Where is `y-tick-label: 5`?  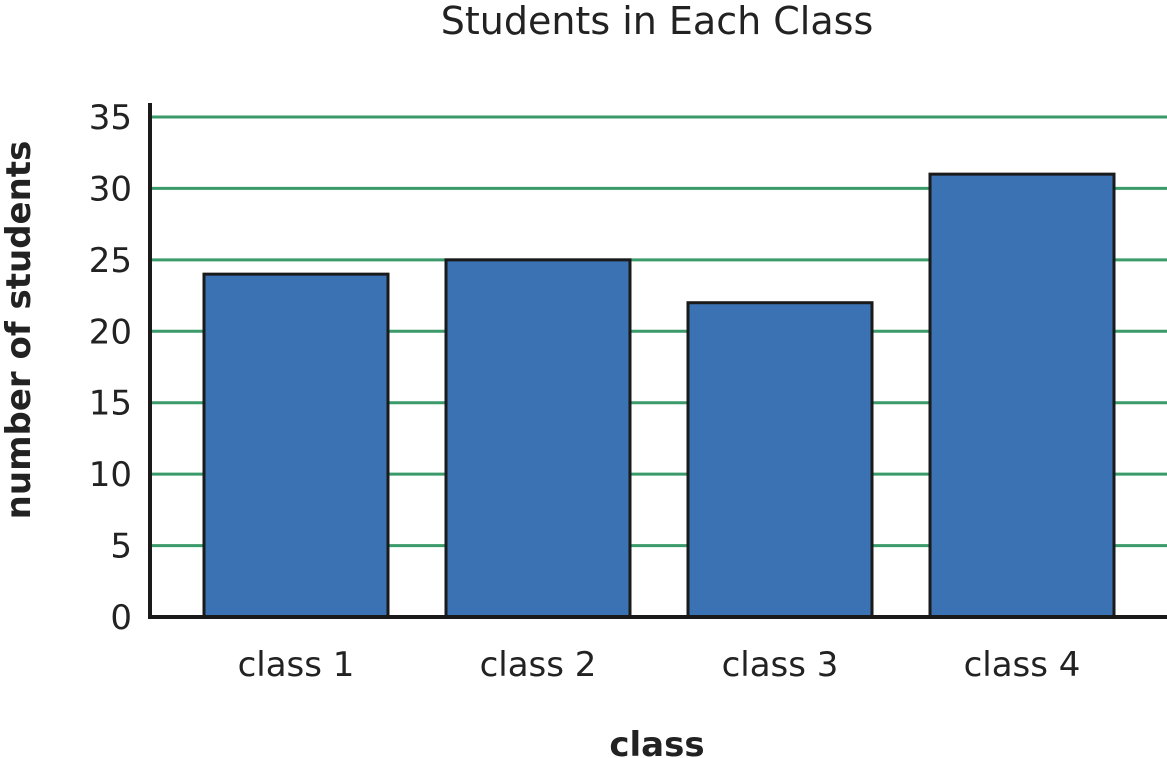
y-tick-label: 5 is located at coordinates (121, 547).